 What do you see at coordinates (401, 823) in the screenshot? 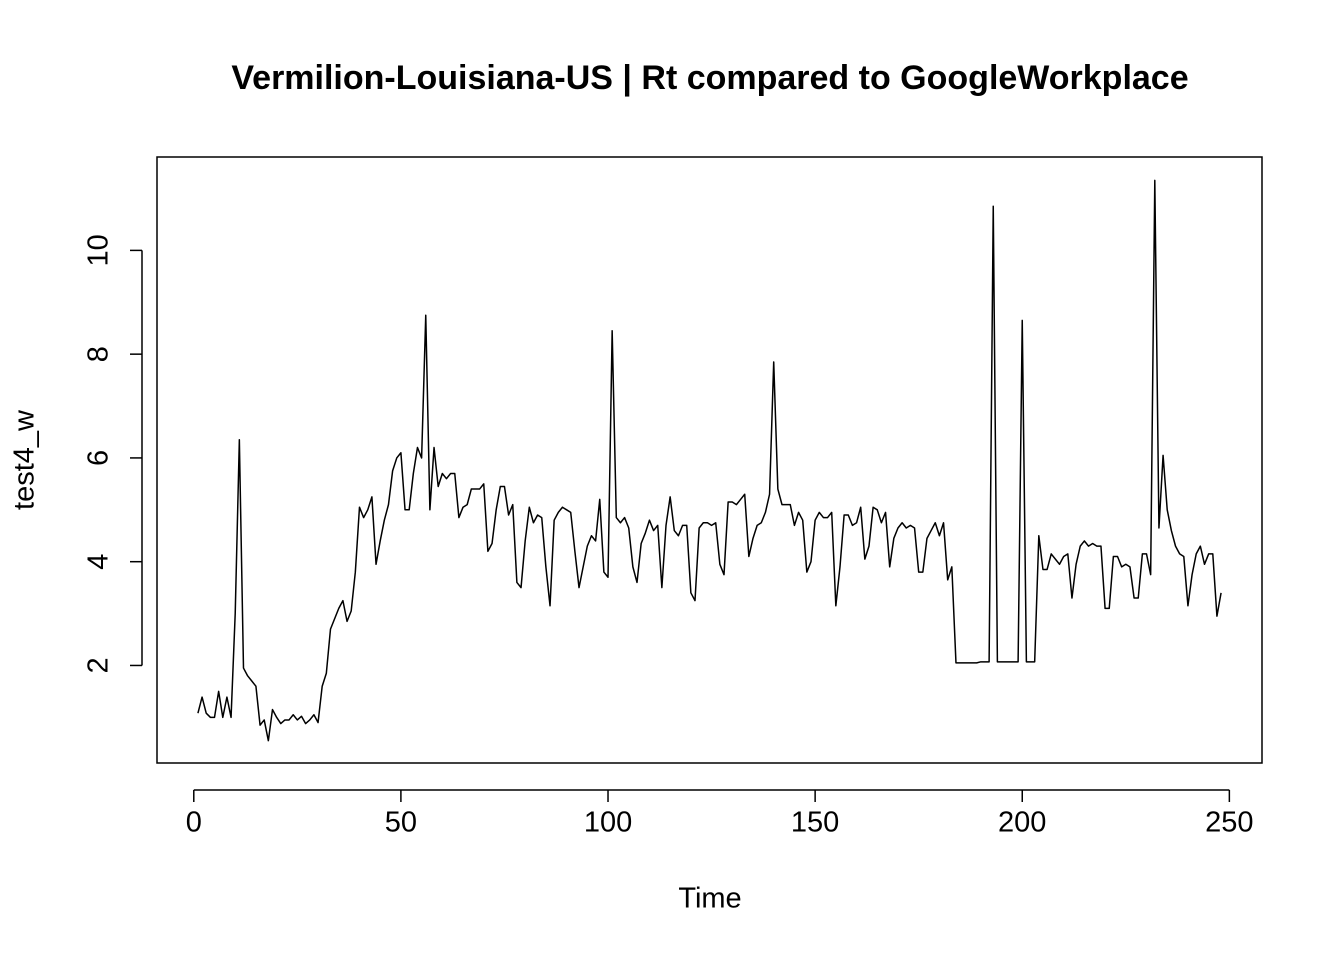
I see `x-tick-label: 50` at bounding box center [401, 823].